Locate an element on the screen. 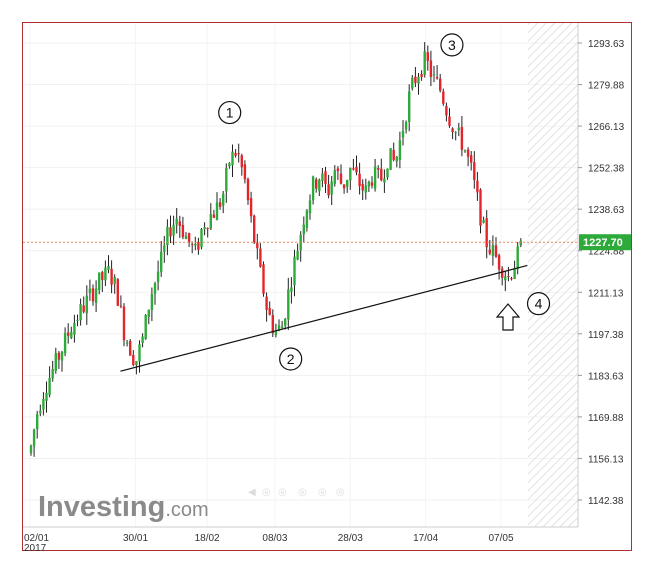 The image size is (660, 566). watermark-logo: Investing.com is located at coordinates (123, 507).